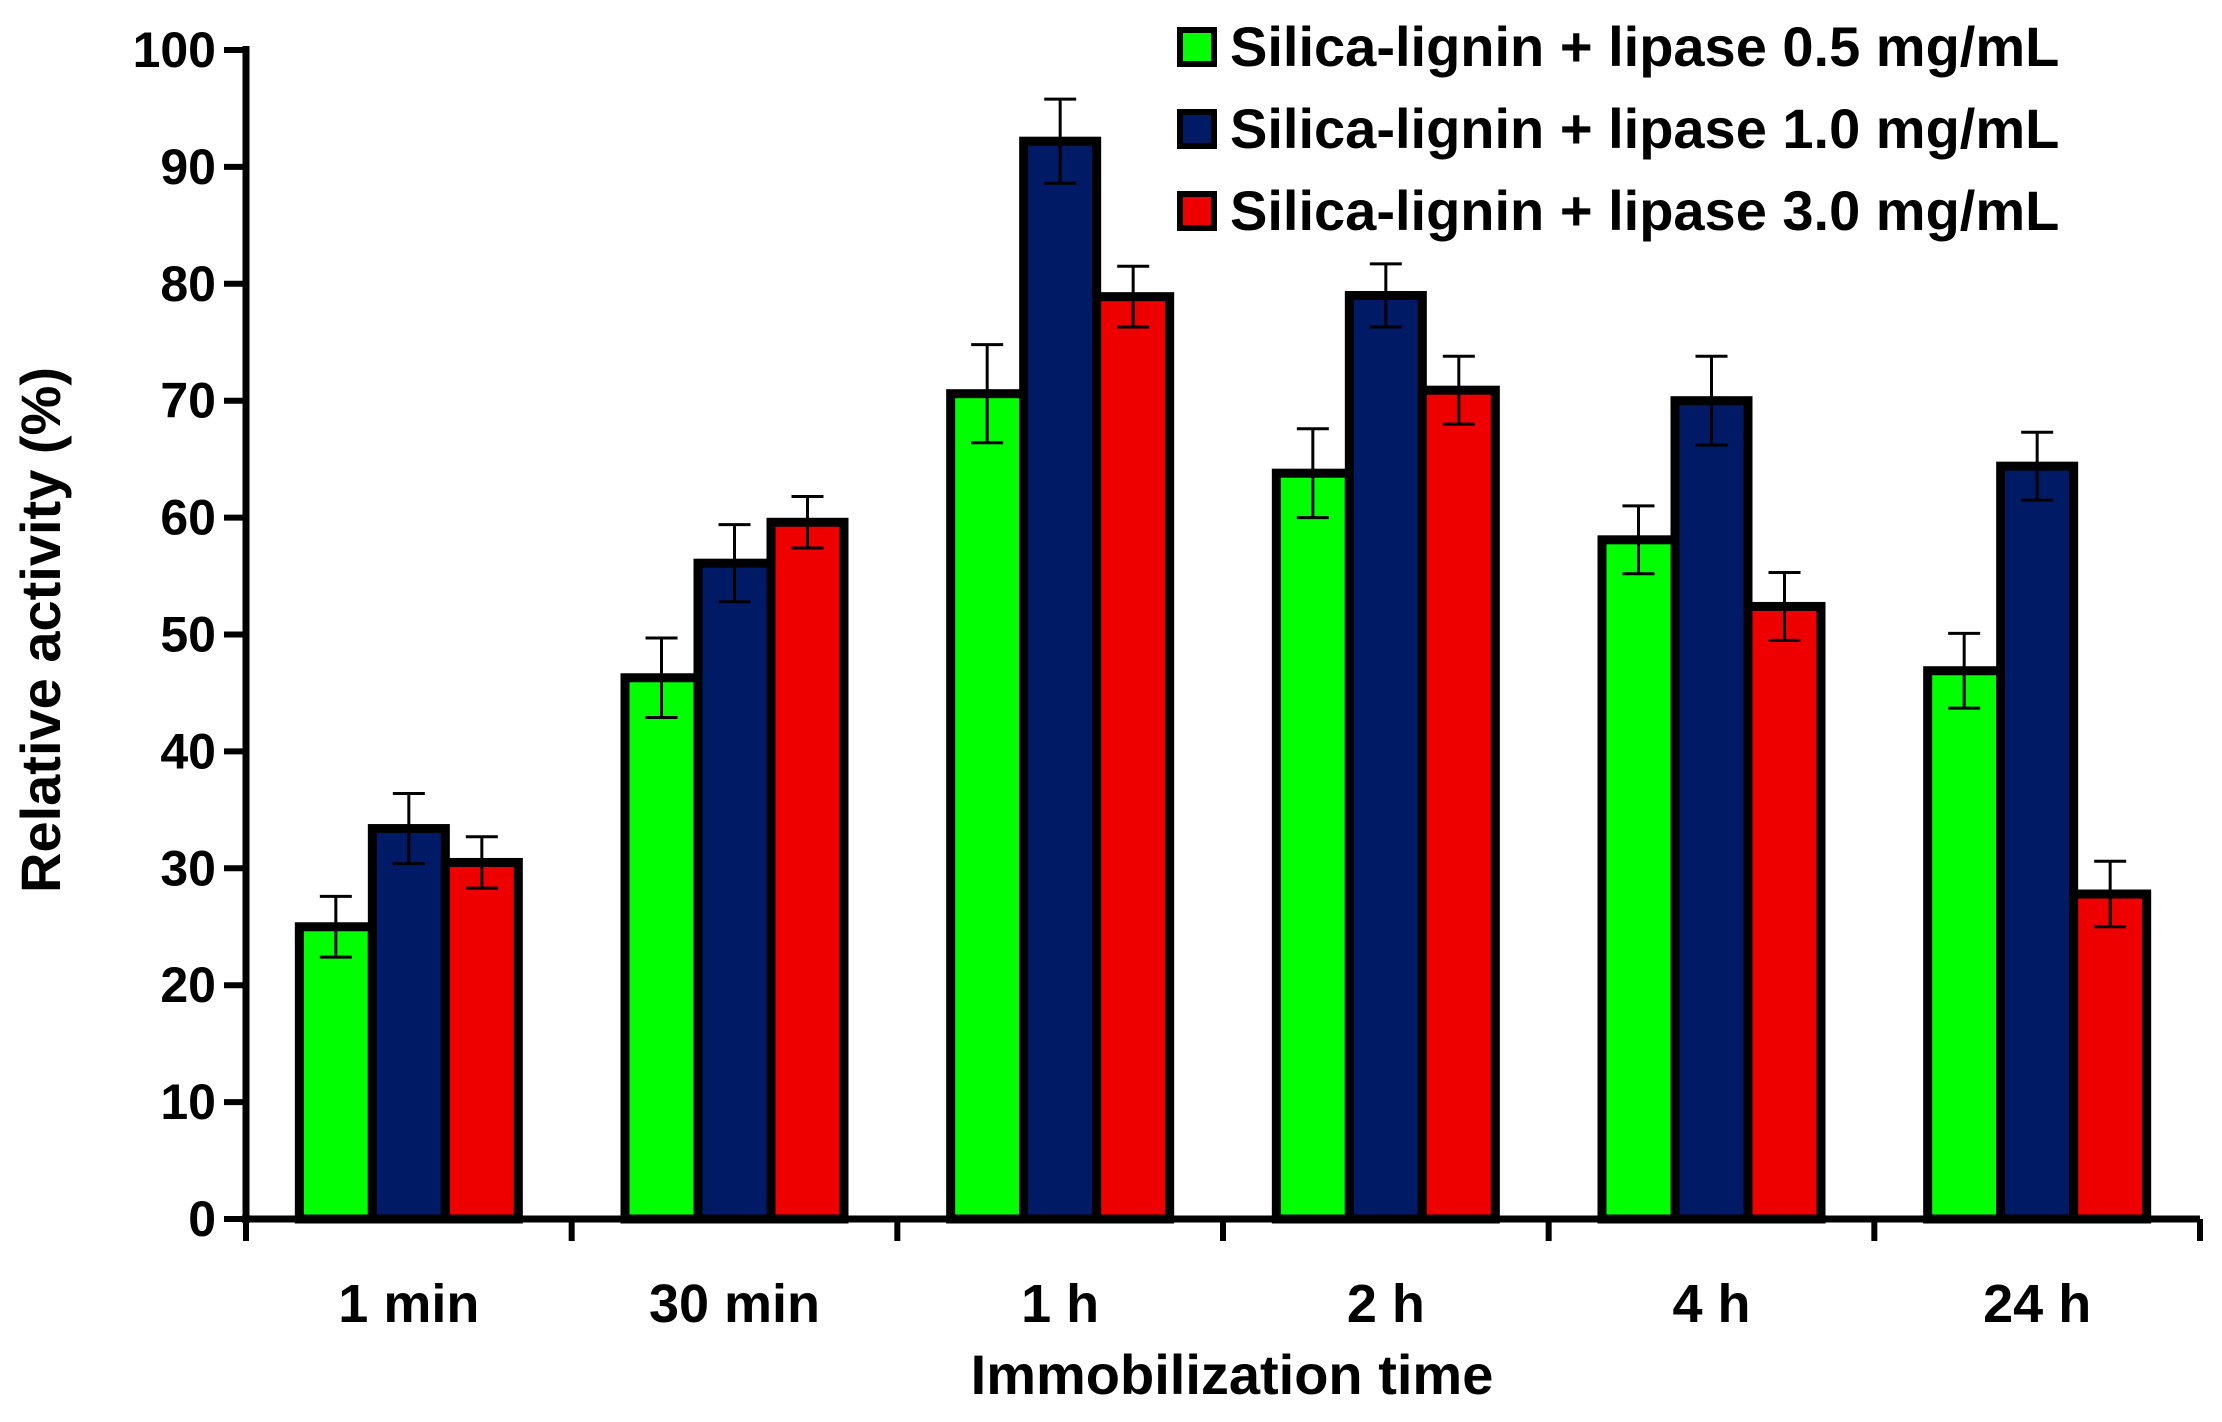 The image size is (2222, 1422). Describe the element at coordinates (188, 868) in the screenshot. I see `y-tick-label: 30` at that location.